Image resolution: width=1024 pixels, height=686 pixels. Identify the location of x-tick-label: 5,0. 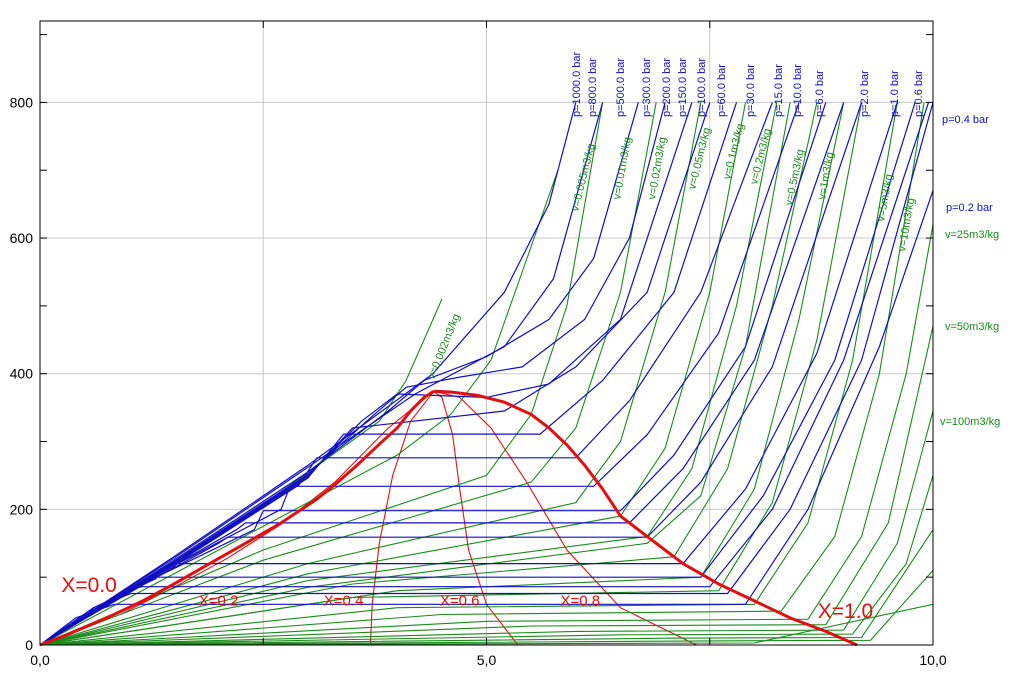
(487, 660).